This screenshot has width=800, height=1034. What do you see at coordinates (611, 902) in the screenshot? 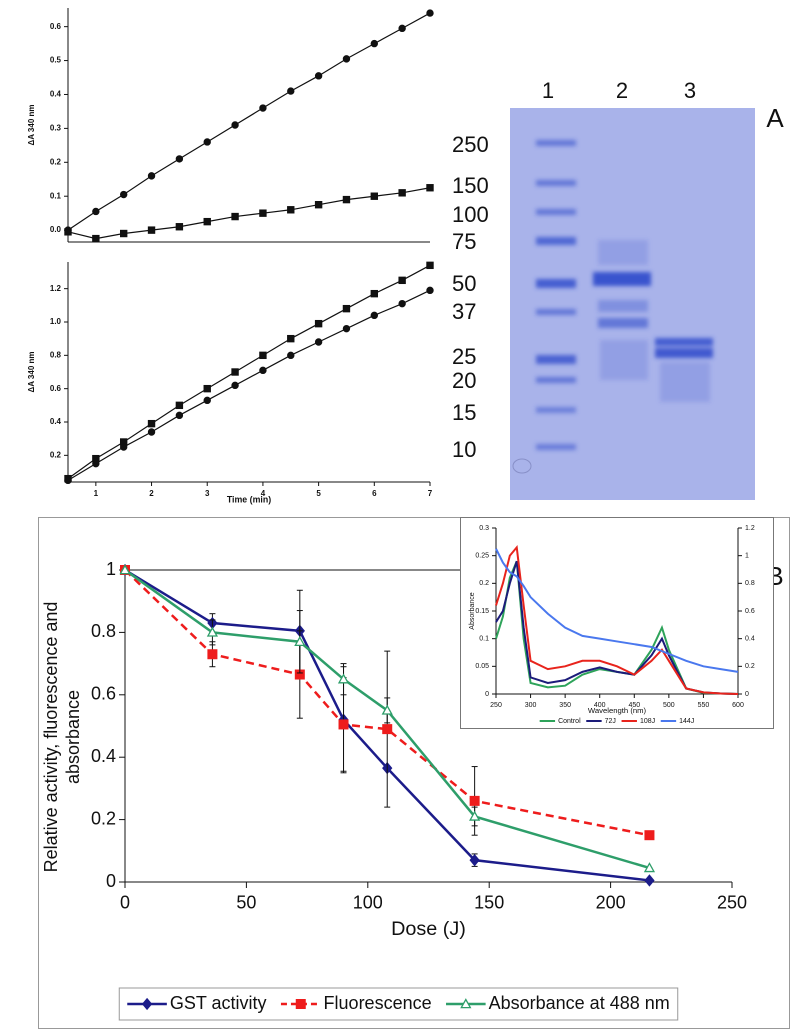
I see `x-tick-label: 200` at bounding box center [611, 902].